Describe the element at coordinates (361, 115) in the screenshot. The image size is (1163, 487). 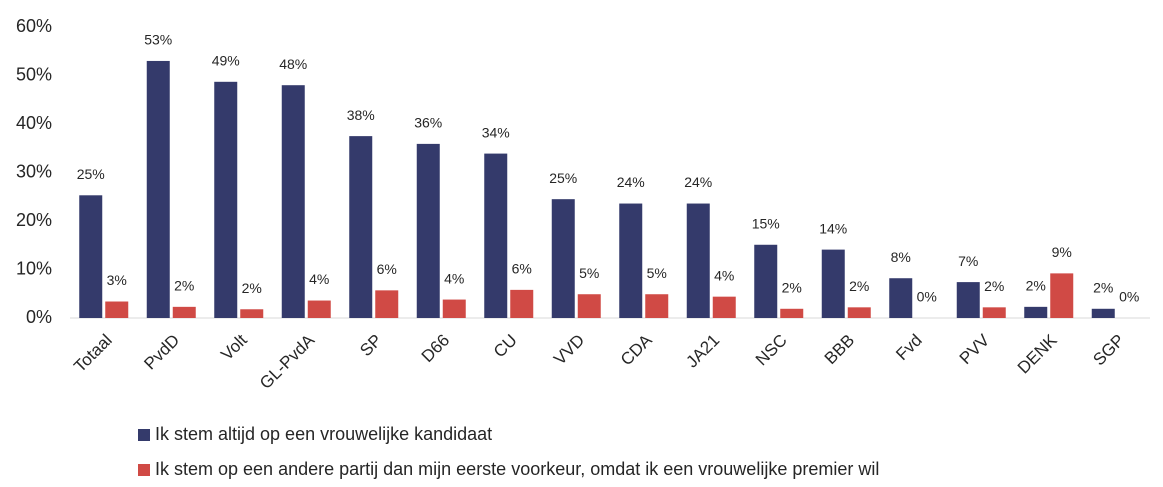
I see `value-label: 38%` at that location.